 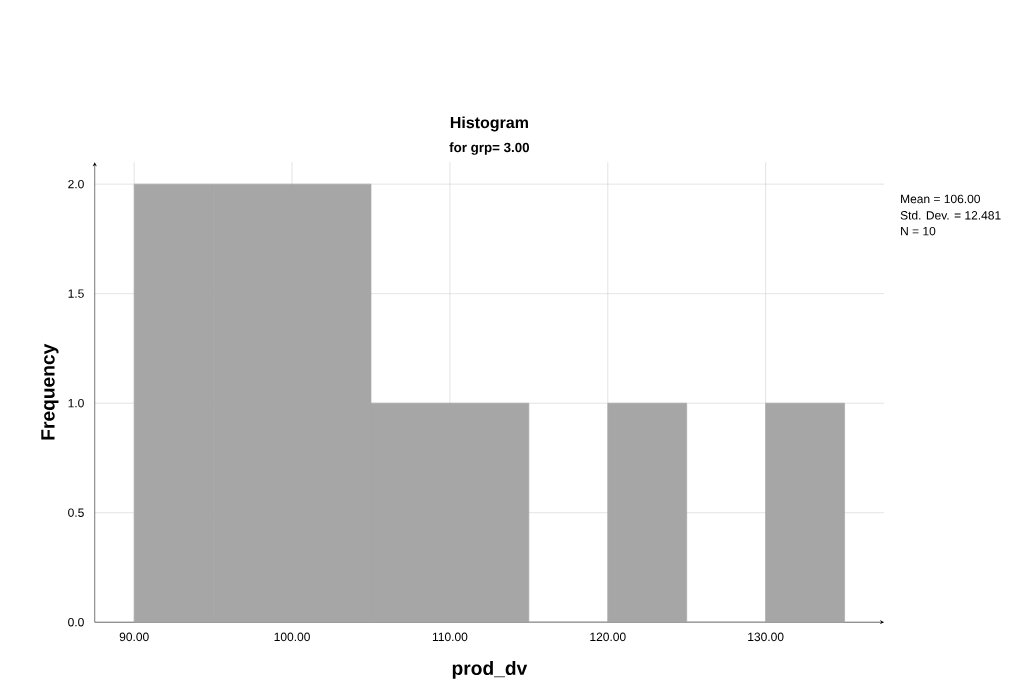 I want to click on y-tick-label: 2.0, so click(x=76, y=184).